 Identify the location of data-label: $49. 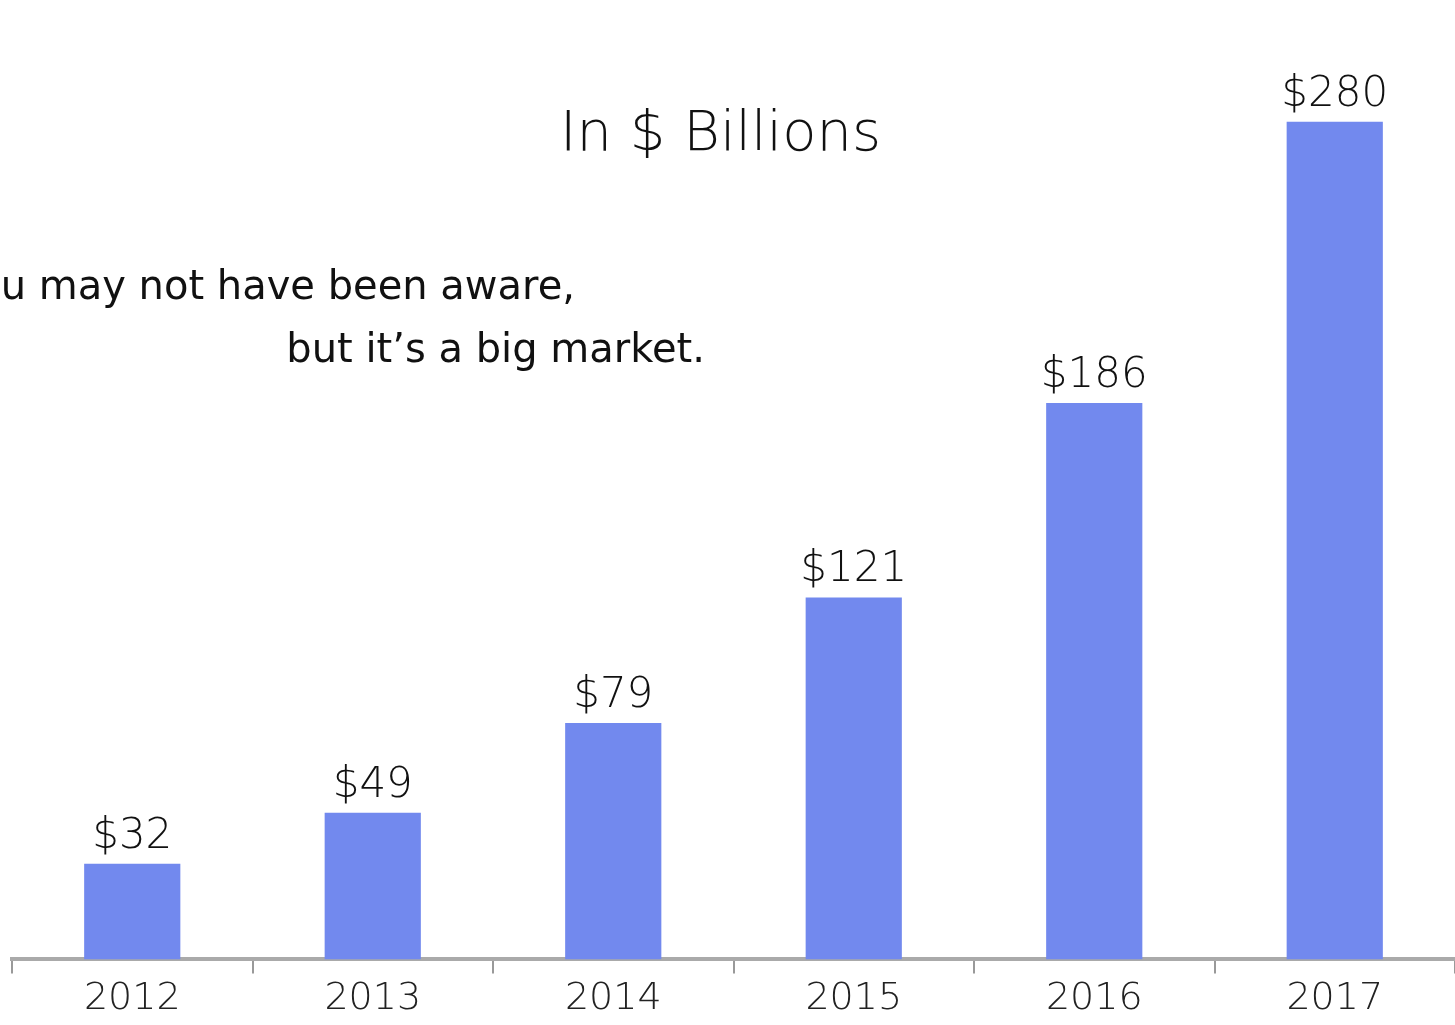
(372, 782).